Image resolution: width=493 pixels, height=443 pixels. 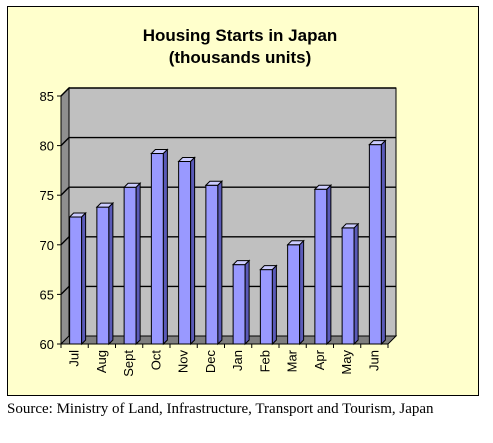 What do you see at coordinates (47, 245) in the screenshot?
I see `y-tick-label: 70` at bounding box center [47, 245].